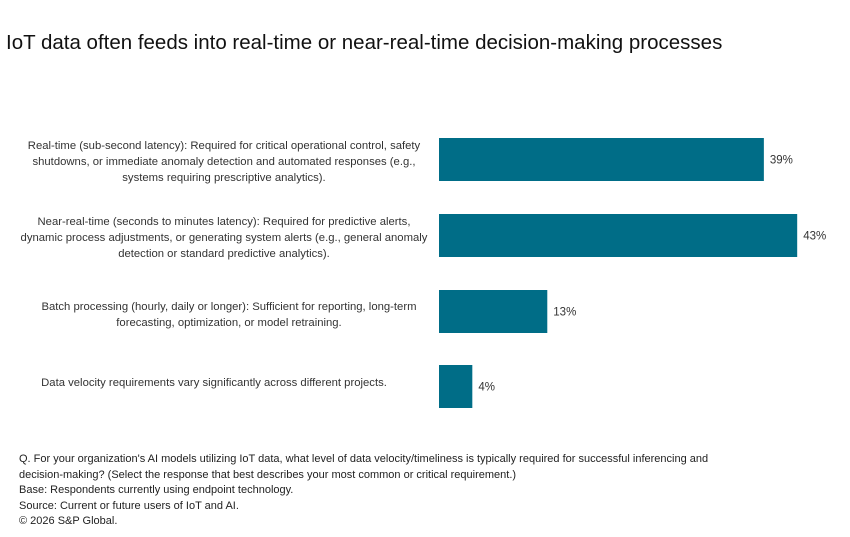 The image size is (850, 537). Describe the element at coordinates (564, 313) in the screenshot. I see `data-label-2: 13%` at that location.